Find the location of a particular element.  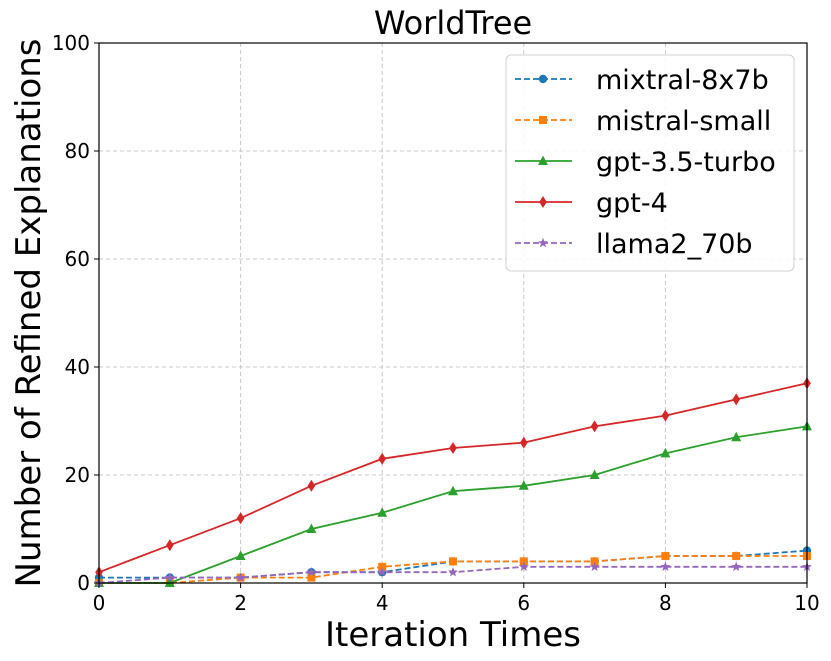

x-tick-label: 4 is located at coordinates (382, 603).